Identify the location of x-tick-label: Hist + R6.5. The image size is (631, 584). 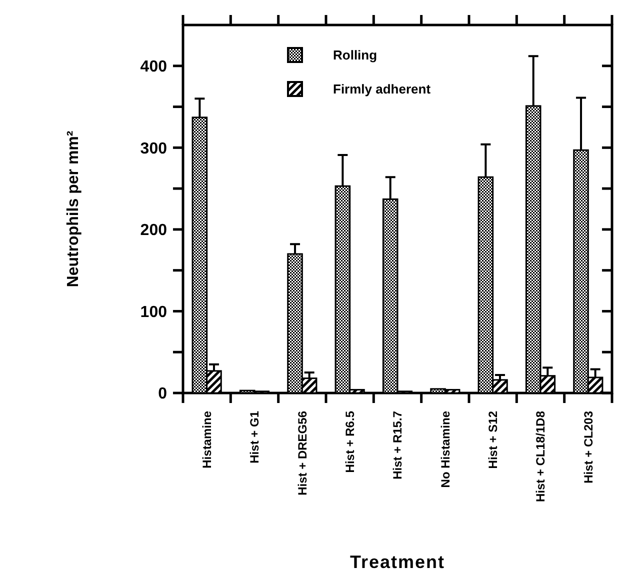
(350, 441).